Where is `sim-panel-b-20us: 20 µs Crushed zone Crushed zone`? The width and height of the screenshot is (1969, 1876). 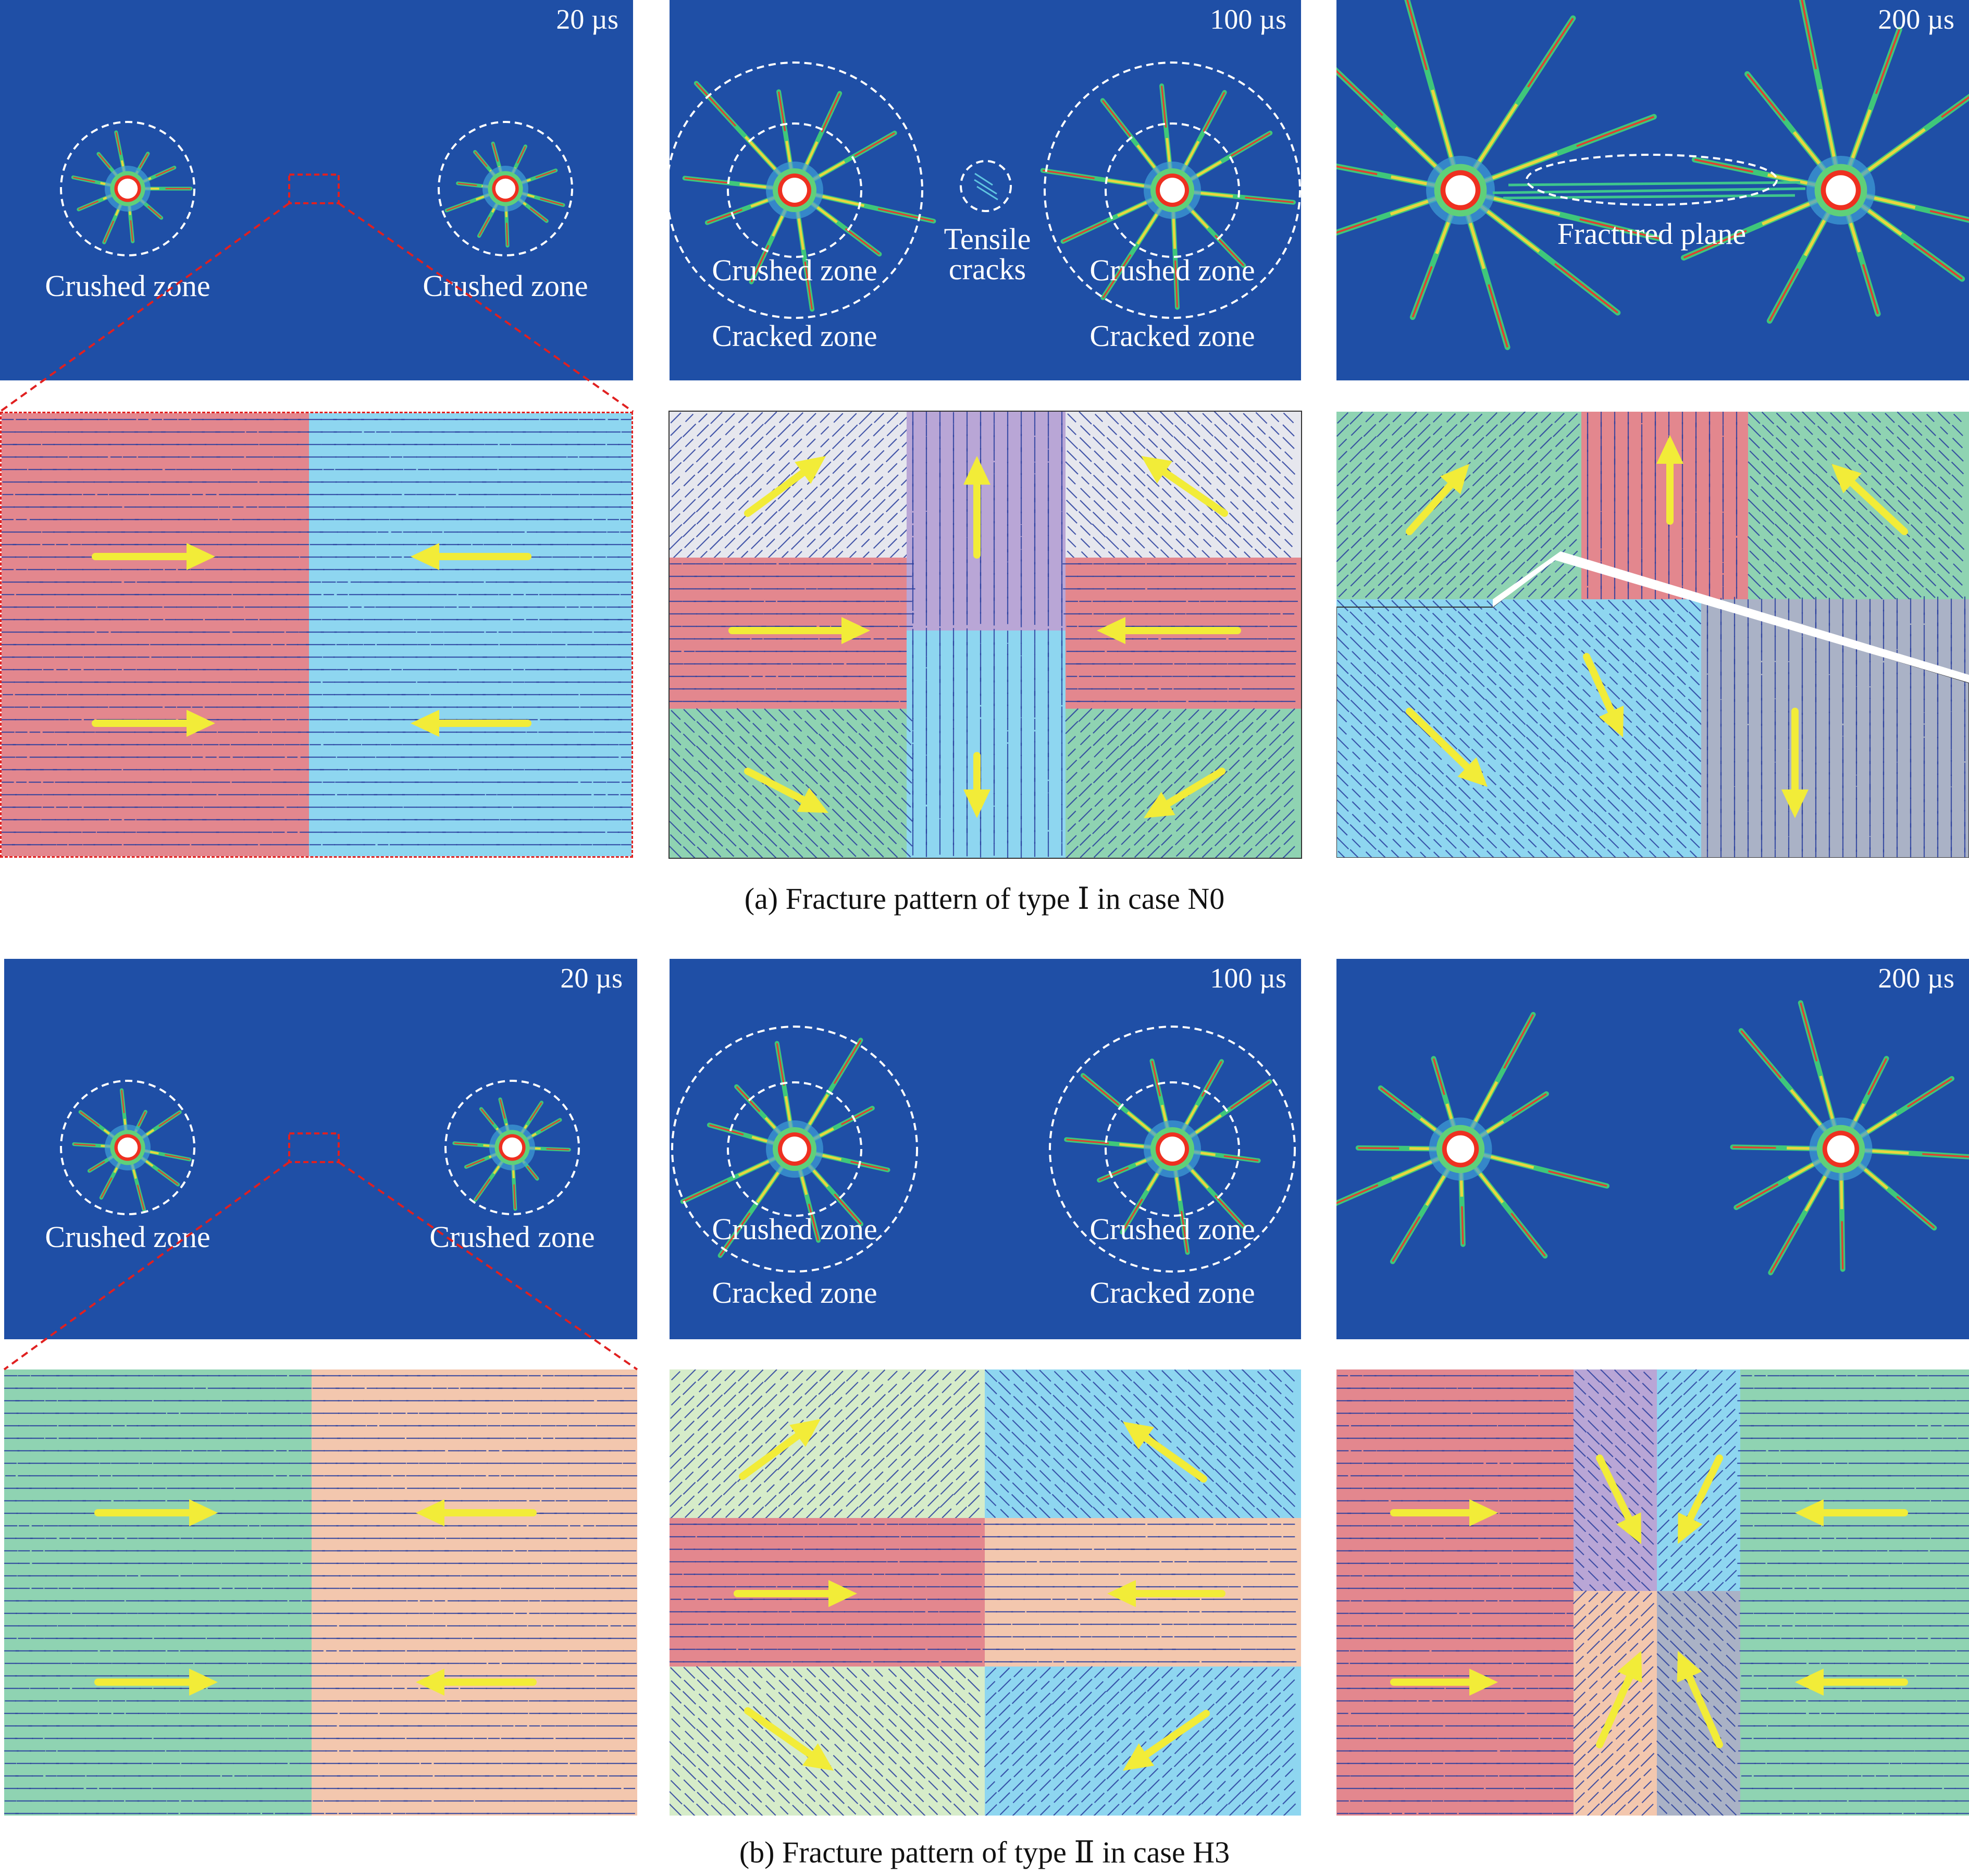
sim-panel-b-20us: 20 µs Crushed zone Crushed zone is located at coordinates (320, 1149).